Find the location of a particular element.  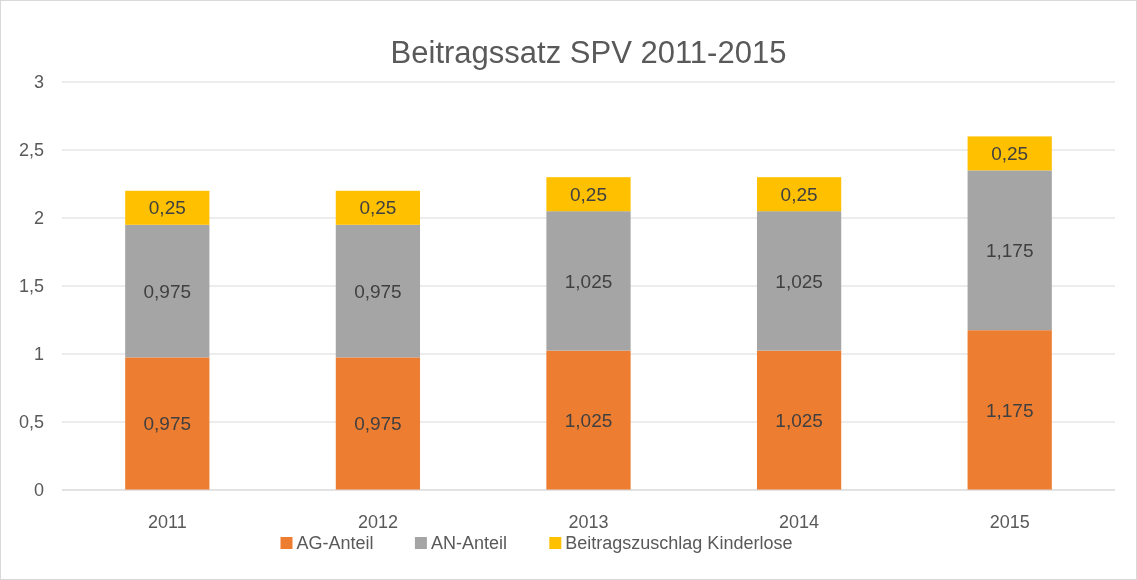

legend-label: AN-Anteil is located at coordinates (468, 543).